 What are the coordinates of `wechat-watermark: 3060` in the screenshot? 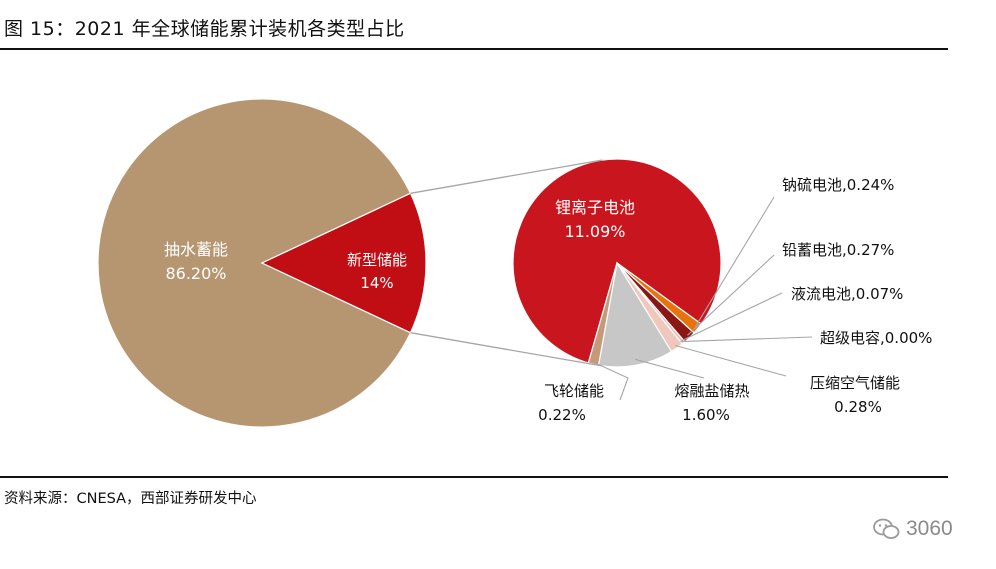 It's located at (912, 529).